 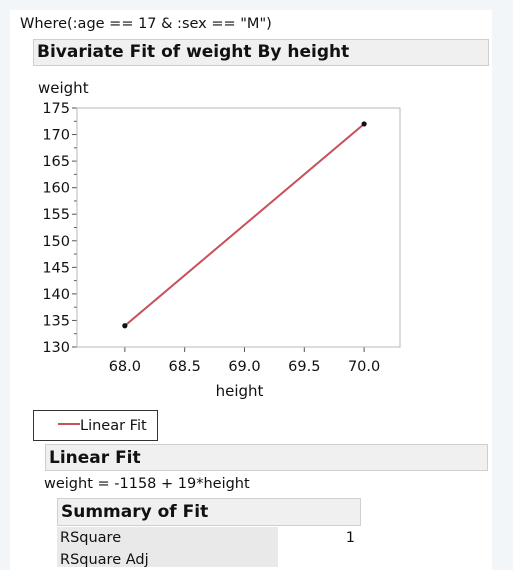 What do you see at coordinates (304, 367) in the screenshot?
I see `x-tick-label: 69.5` at bounding box center [304, 367].